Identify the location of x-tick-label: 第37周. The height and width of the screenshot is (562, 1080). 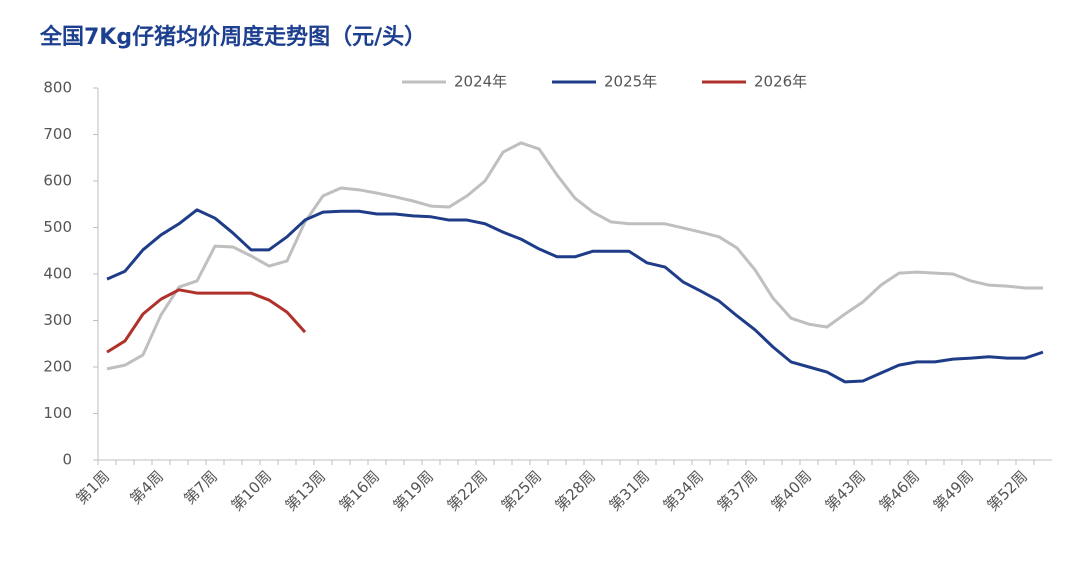
(737, 490).